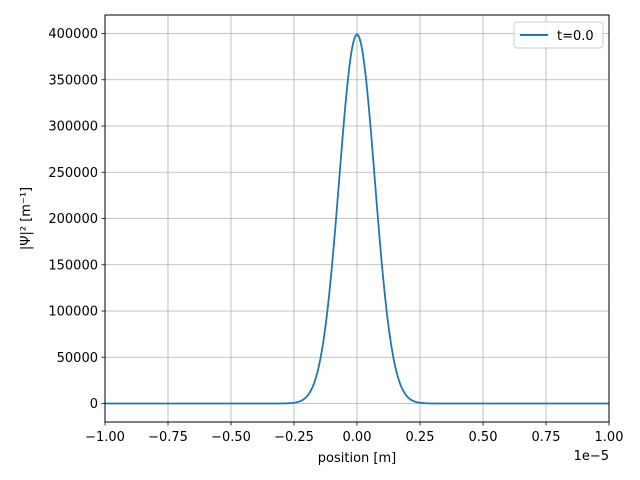 Image resolution: width=640 pixels, height=480 pixels. Describe the element at coordinates (609, 437) in the screenshot. I see `x-tick-label: 1.00` at that location.